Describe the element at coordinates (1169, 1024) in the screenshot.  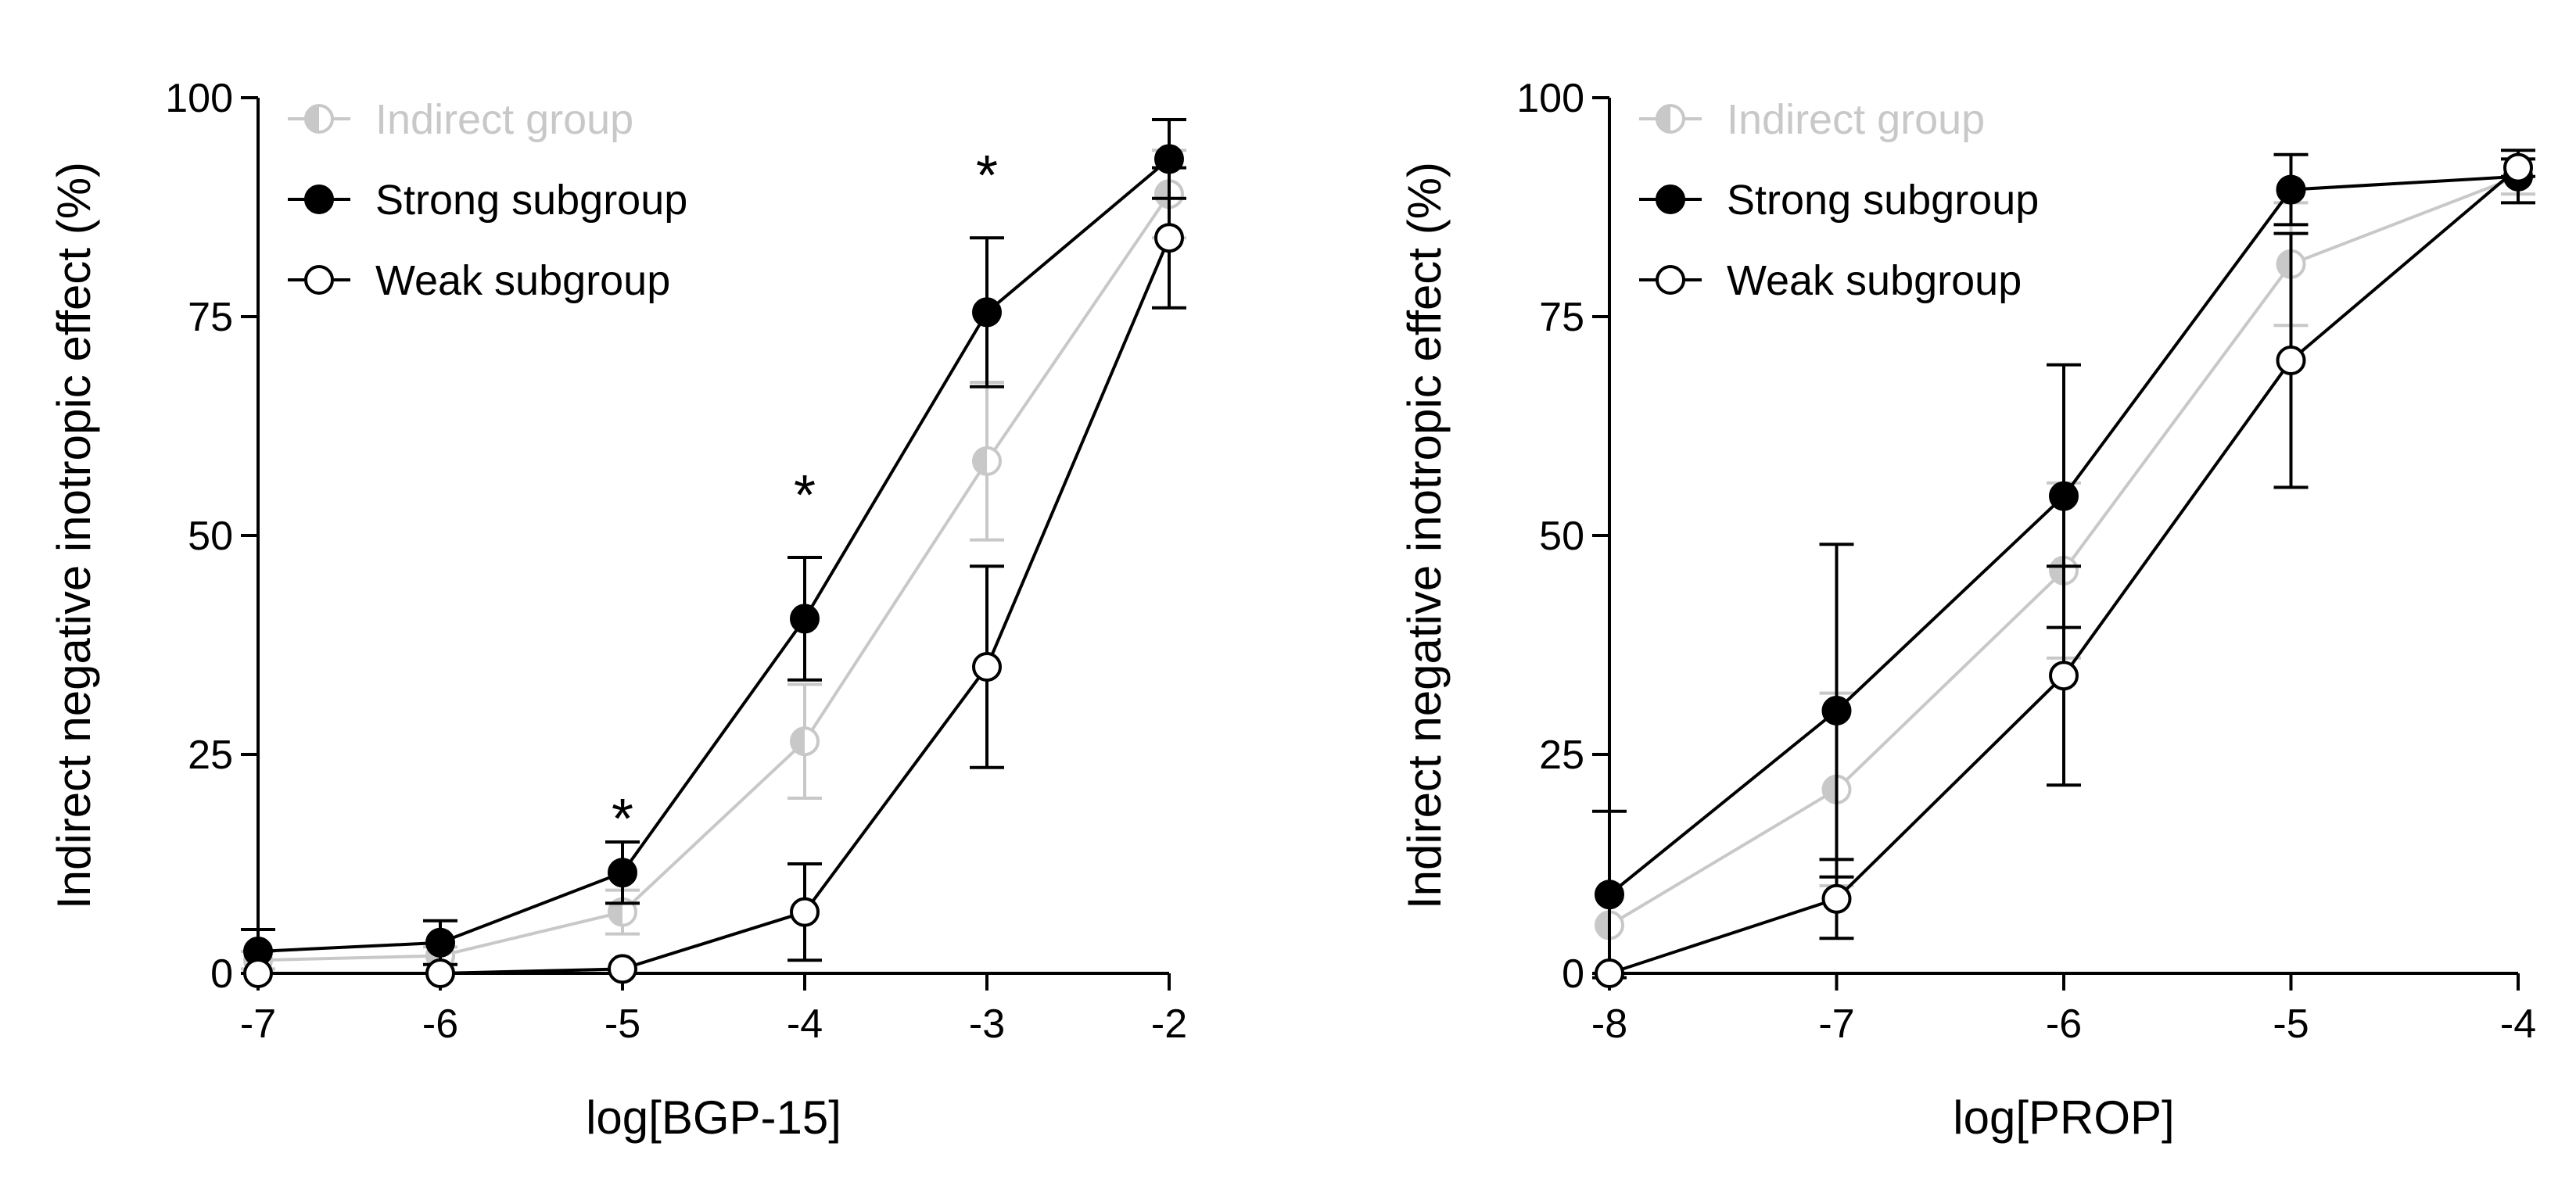
I see `x-tick-label: -2` at that location.